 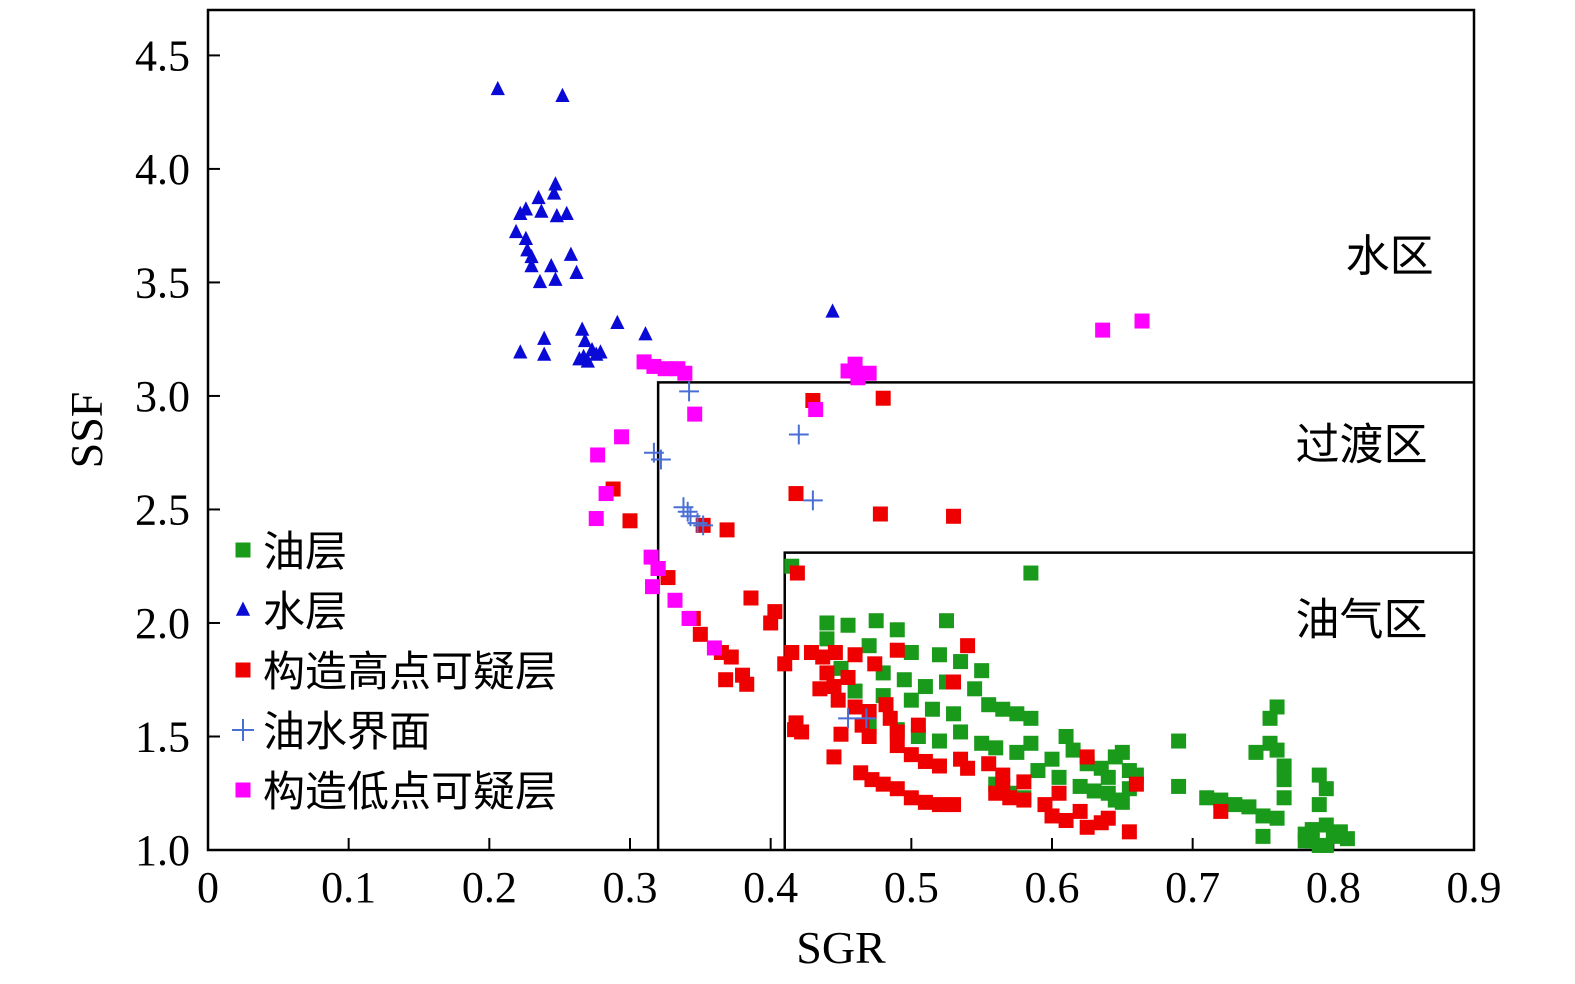 I want to click on x-tick-label: 0.2, so click(x=489, y=887).